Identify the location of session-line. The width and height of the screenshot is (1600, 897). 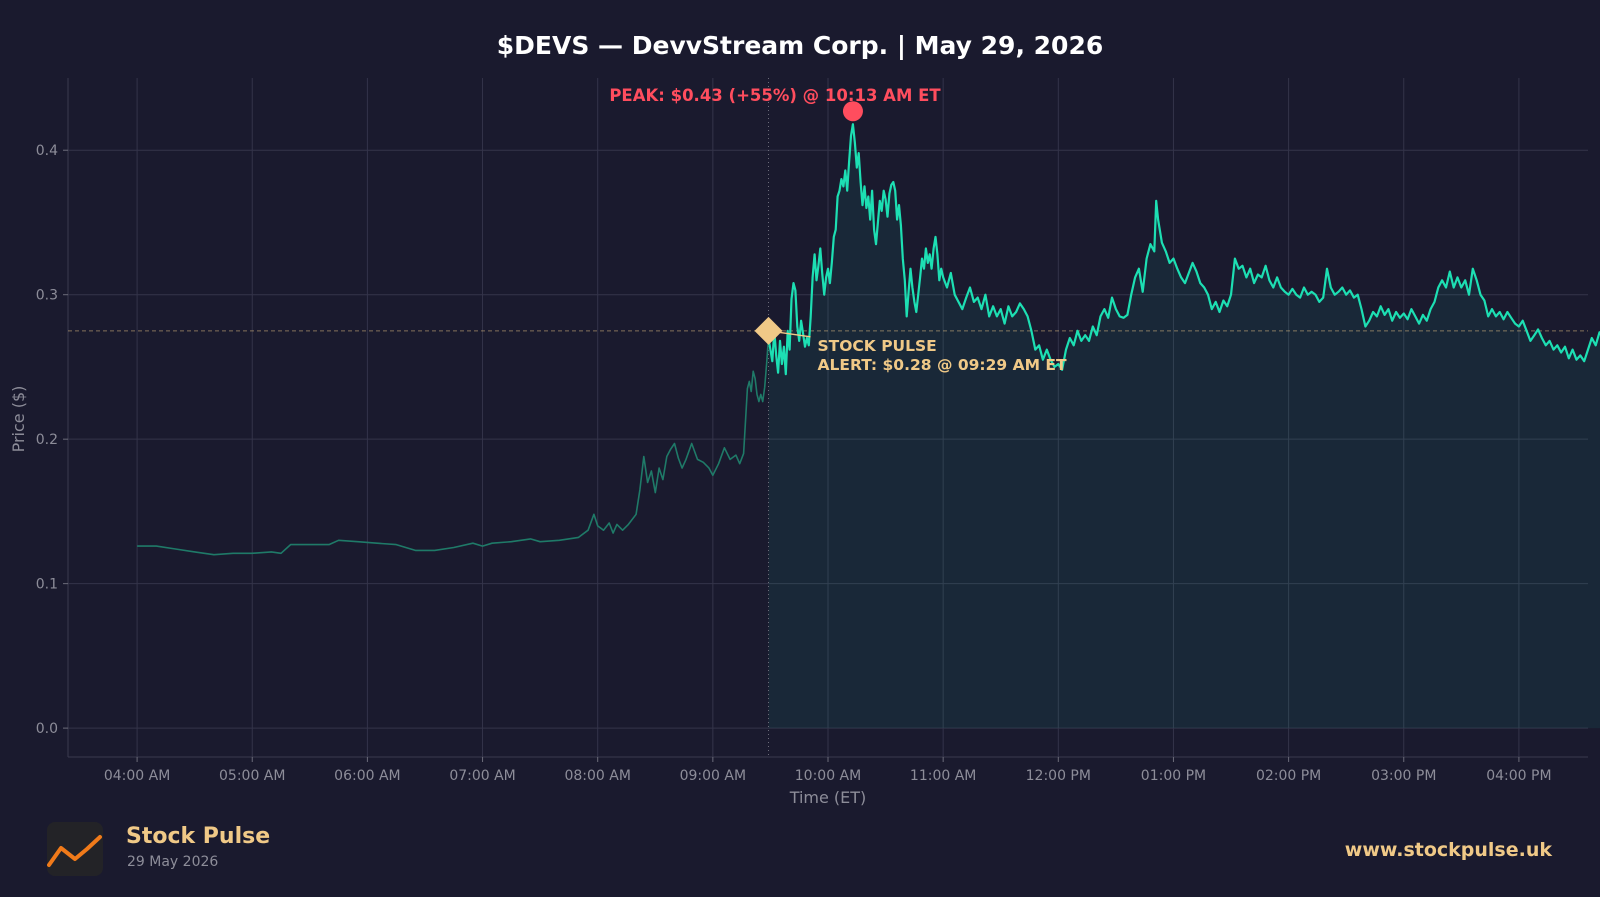
(1183, 249).